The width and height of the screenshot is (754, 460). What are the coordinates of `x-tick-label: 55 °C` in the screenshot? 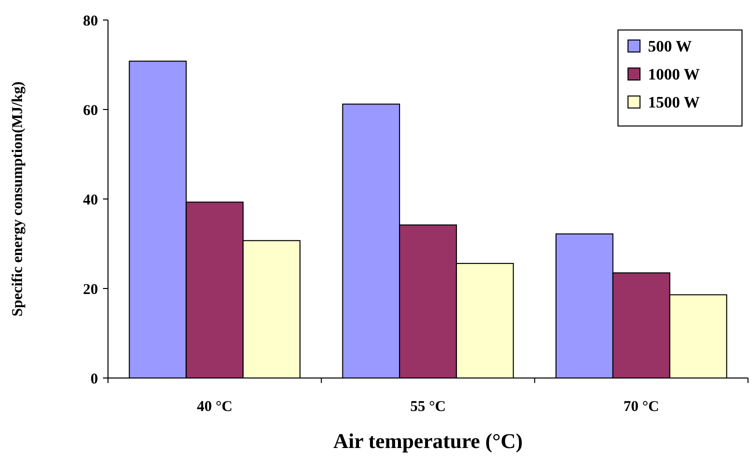 It's located at (428, 407).